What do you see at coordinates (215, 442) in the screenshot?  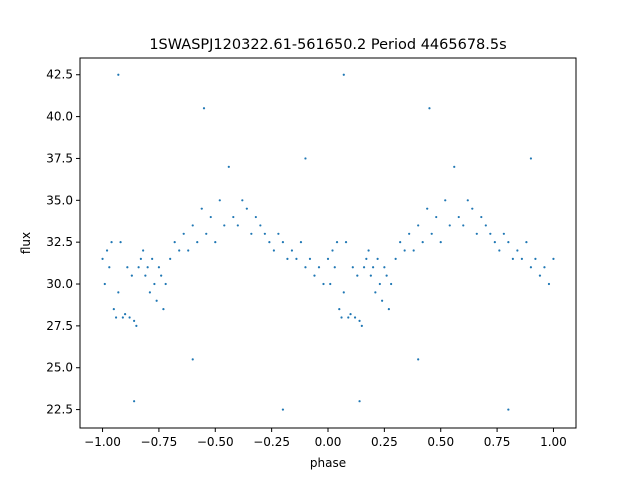 I see `x-tick-label: −0.50` at bounding box center [215, 442].